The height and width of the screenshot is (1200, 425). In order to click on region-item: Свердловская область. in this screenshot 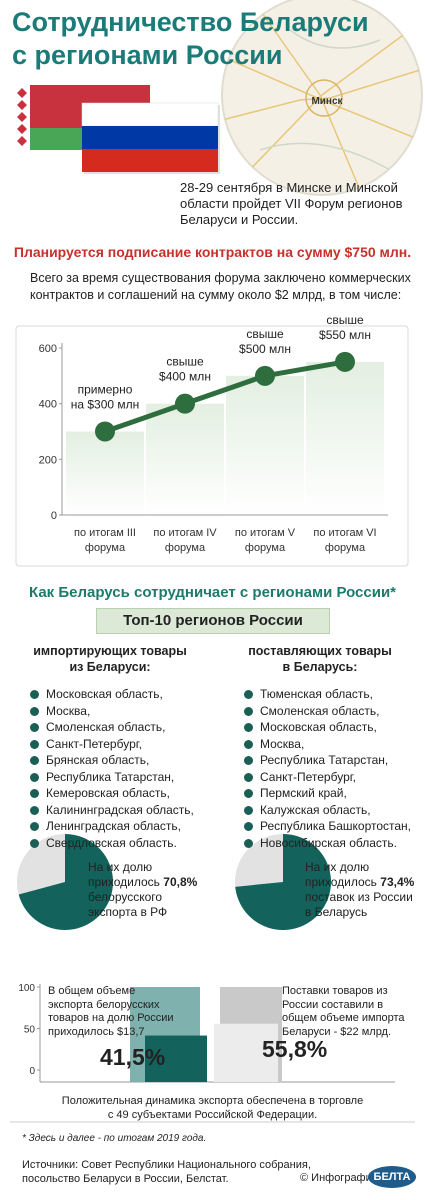, I will do `click(112, 843)`.